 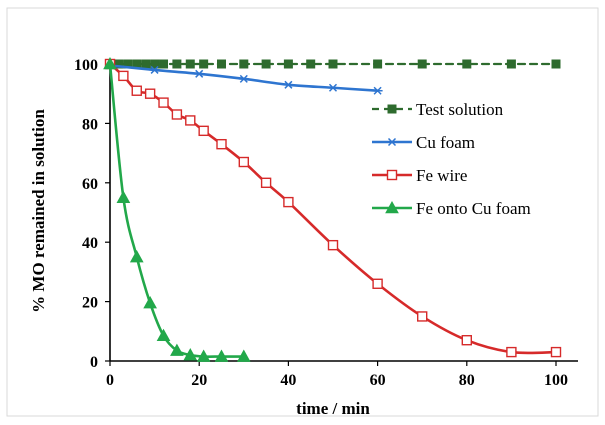 I want to click on x-axis-title: time / min, so click(x=333, y=408).